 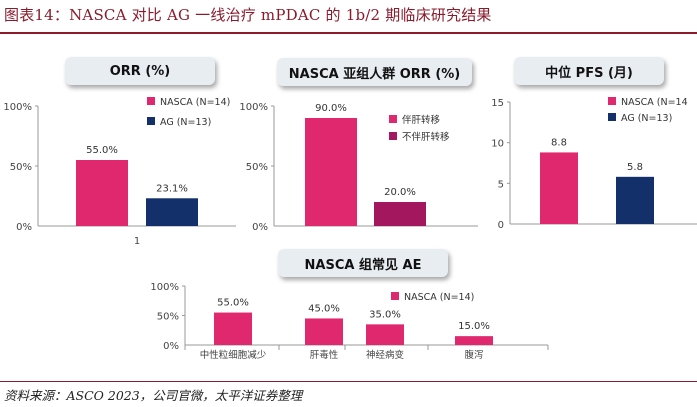 What do you see at coordinates (348, 33) in the screenshot?
I see `title-rule` at bounding box center [348, 33].